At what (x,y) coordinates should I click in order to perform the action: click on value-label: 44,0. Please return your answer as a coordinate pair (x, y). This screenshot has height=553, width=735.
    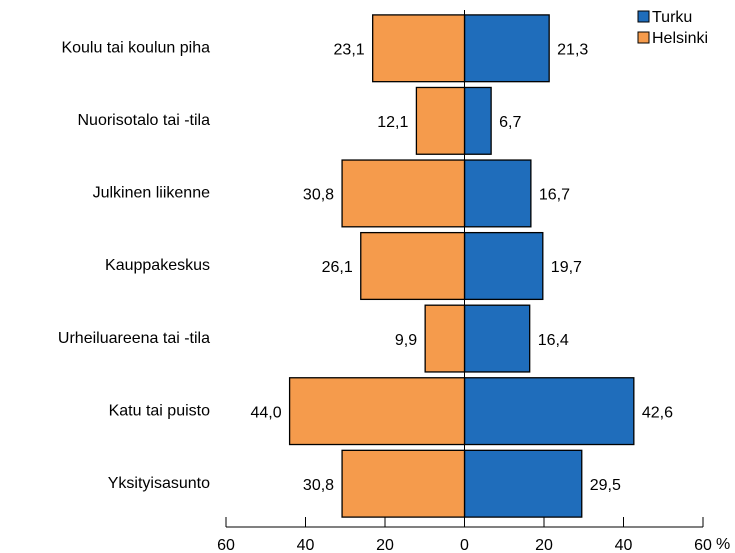
    Looking at the image, I should click on (265, 412).